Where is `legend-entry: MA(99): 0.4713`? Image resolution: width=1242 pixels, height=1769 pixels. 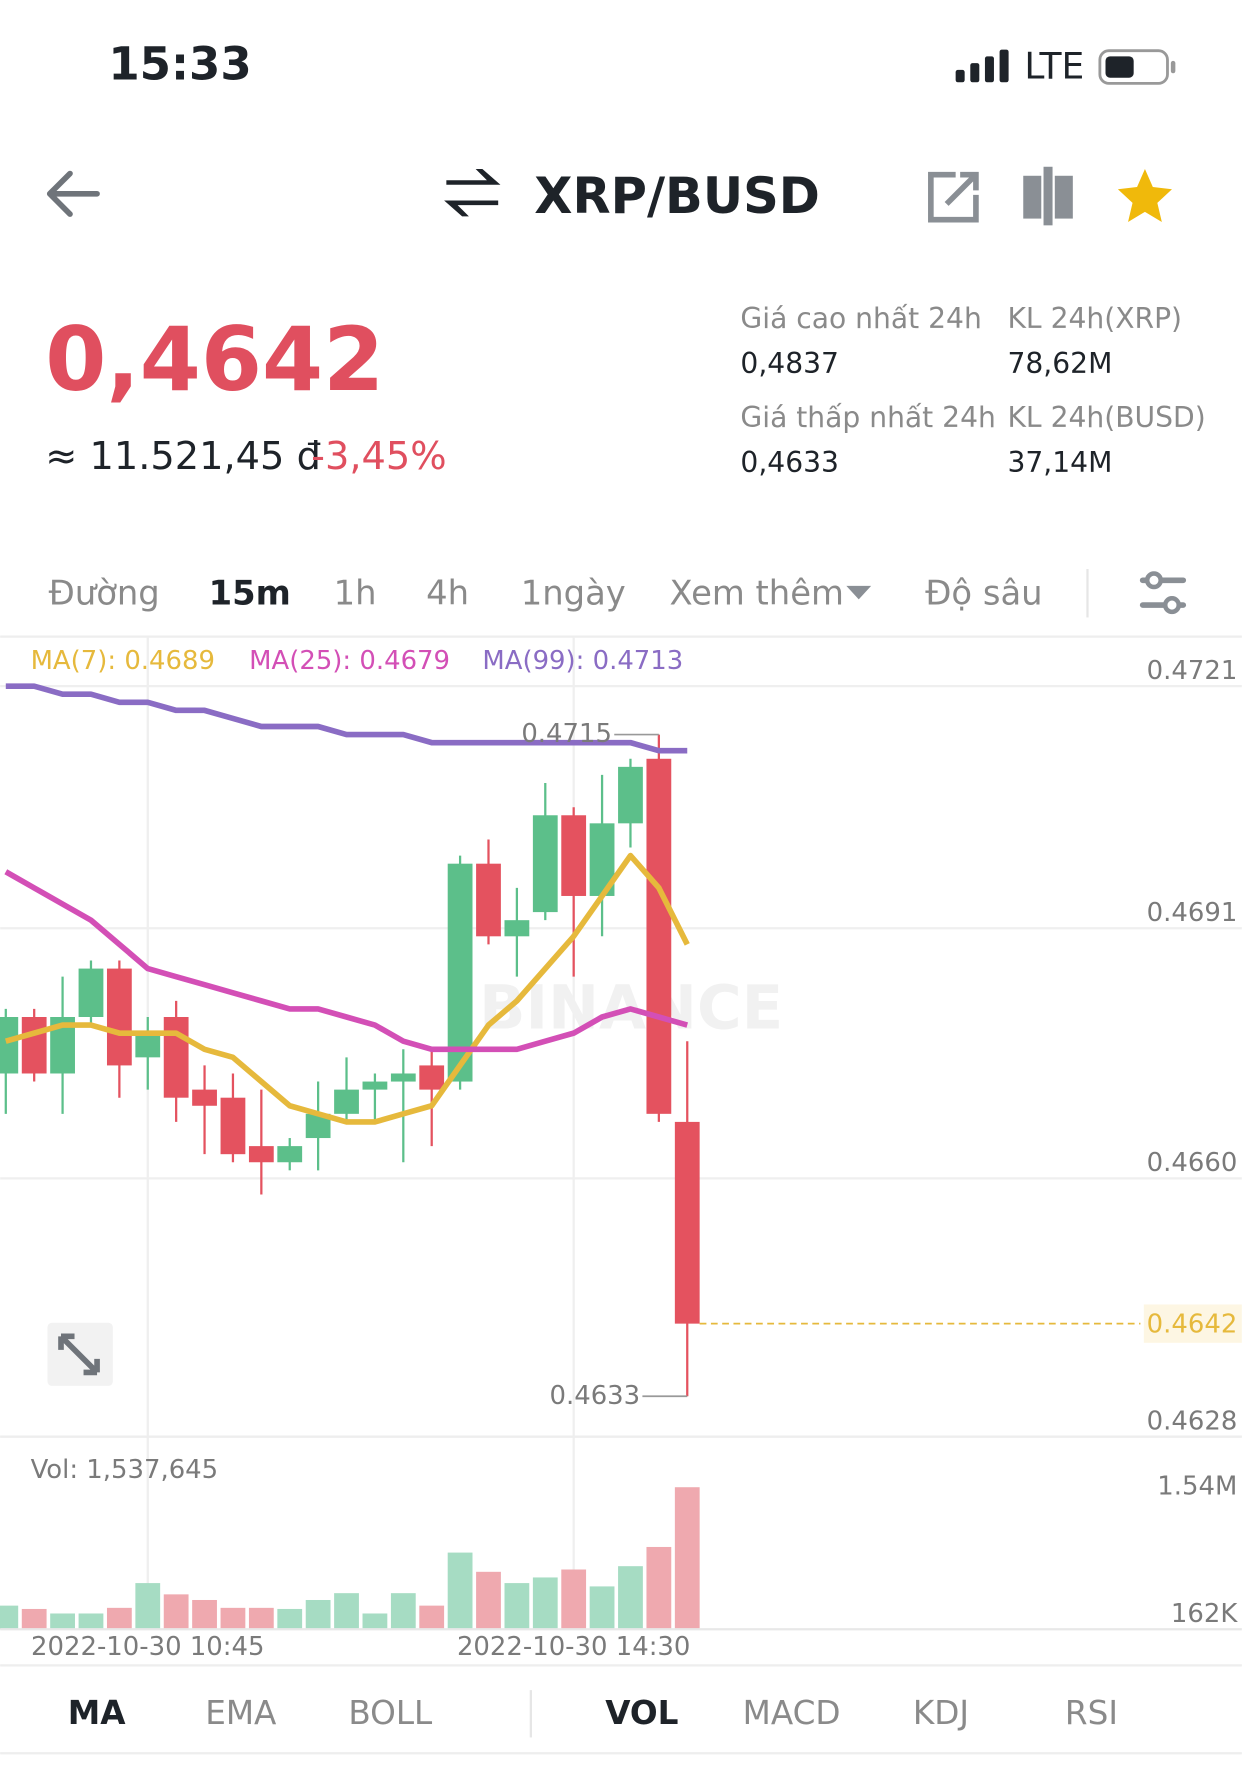 legend-entry: MA(99): 0.4713 is located at coordinates (582, 661).